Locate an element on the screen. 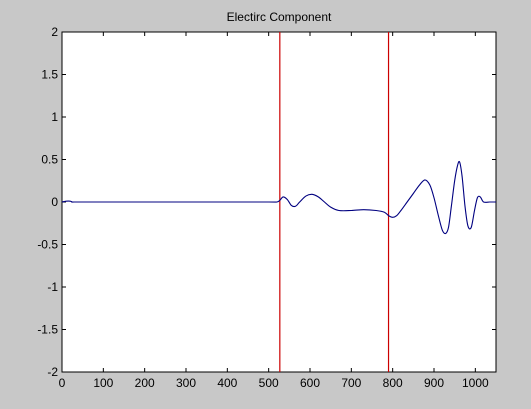 Image resolution: width=531 pixels, height=409 pixels. chart-title: Electirc Component is located at coordinates (279, 17).